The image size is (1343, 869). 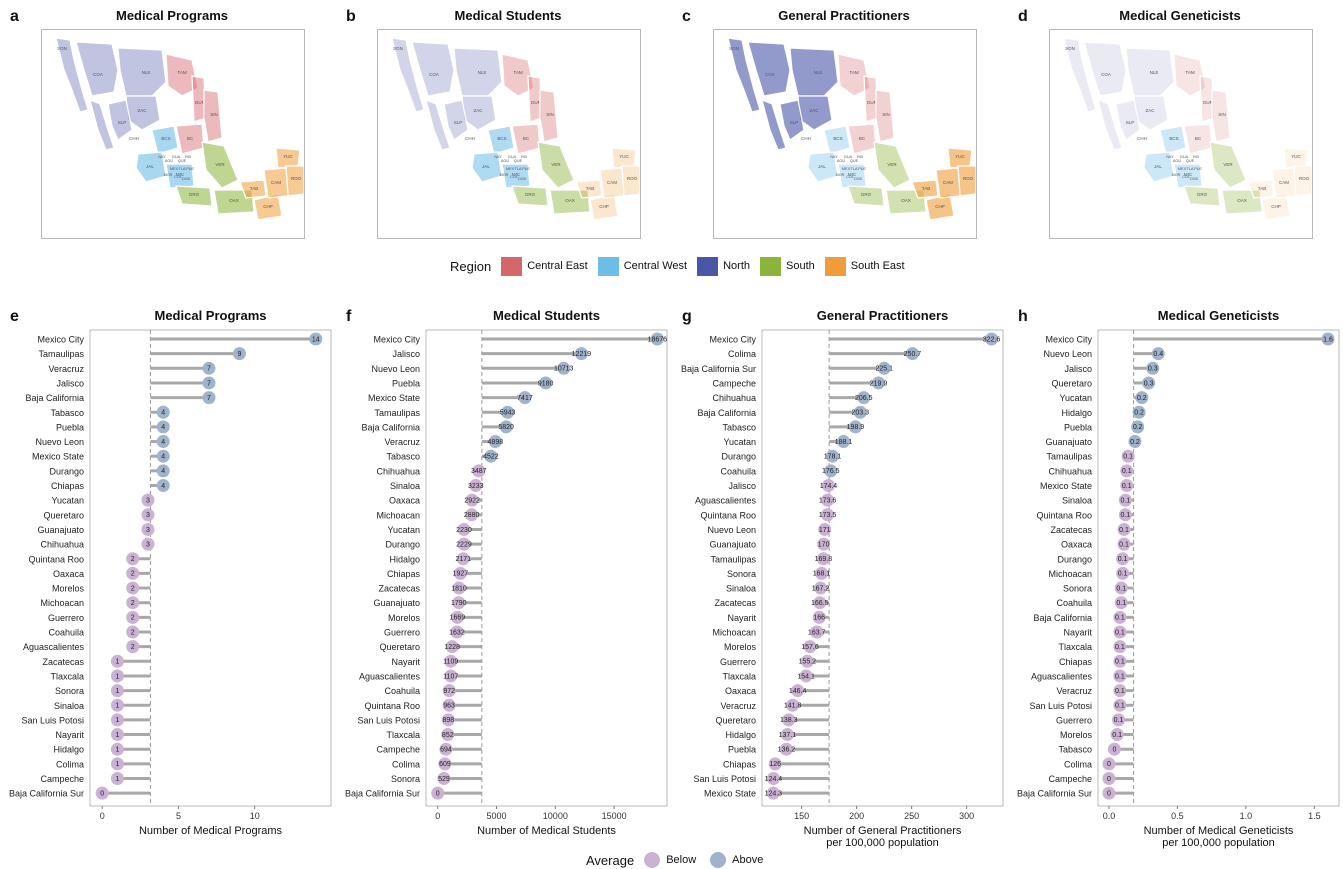 What do you see at coordinates (728, 515) in the screenshot?
I see `category-label: Quintana Roo` at bounding box center [728, 515].